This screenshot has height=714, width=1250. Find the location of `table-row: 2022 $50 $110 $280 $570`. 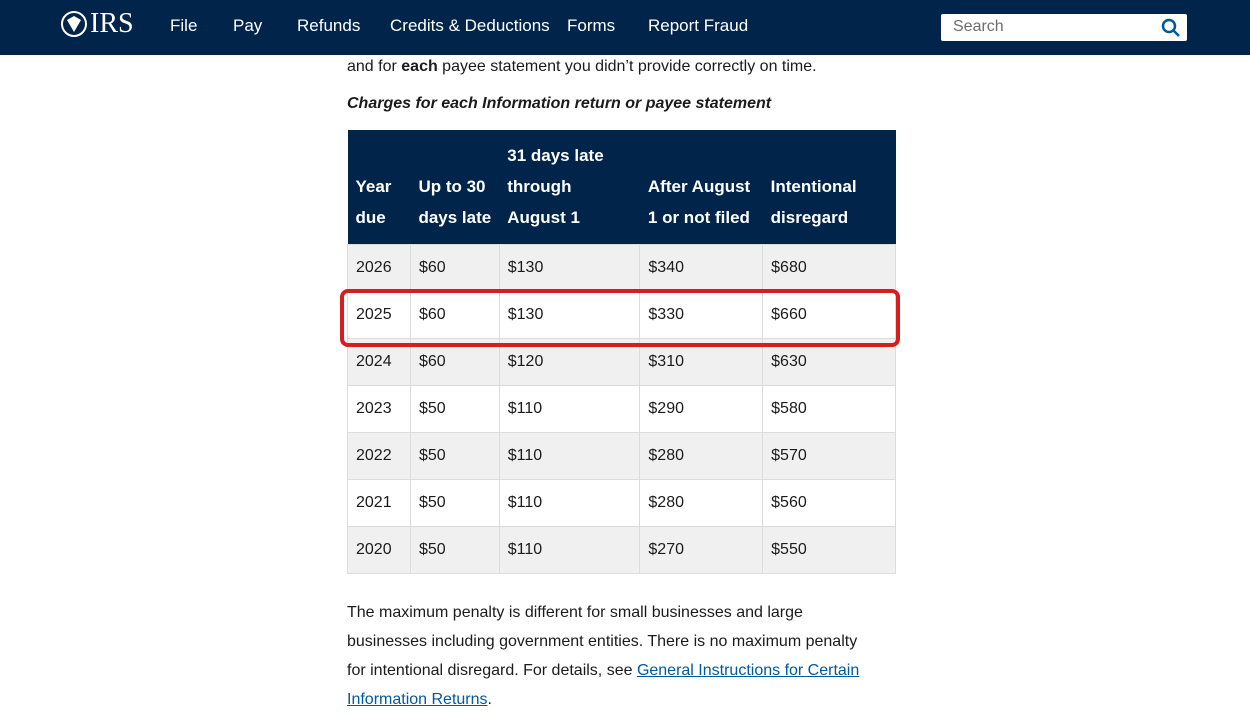

table-row: 2022 $50 $110 $280 $570 is located at coordinates (621, 456).